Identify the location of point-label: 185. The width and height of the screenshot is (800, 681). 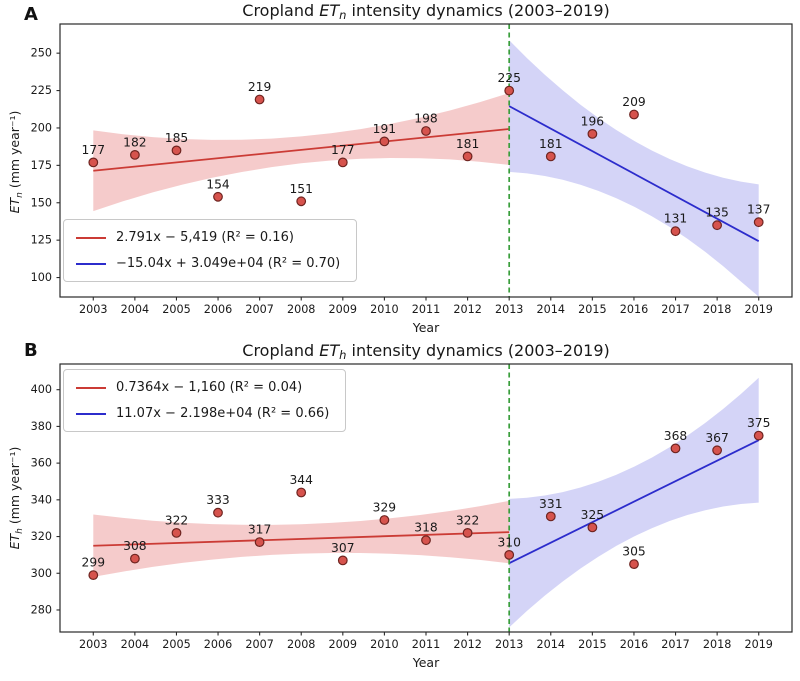
(176, 138).